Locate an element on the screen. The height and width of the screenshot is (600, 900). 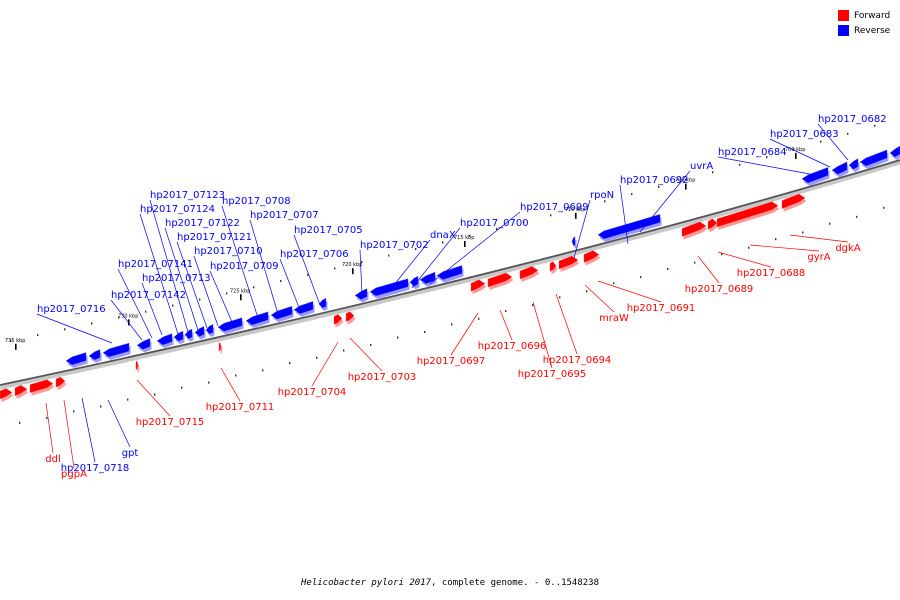
gene-label-hp2017-0700: hp2017_0700 is located at coordinates (470, 253).